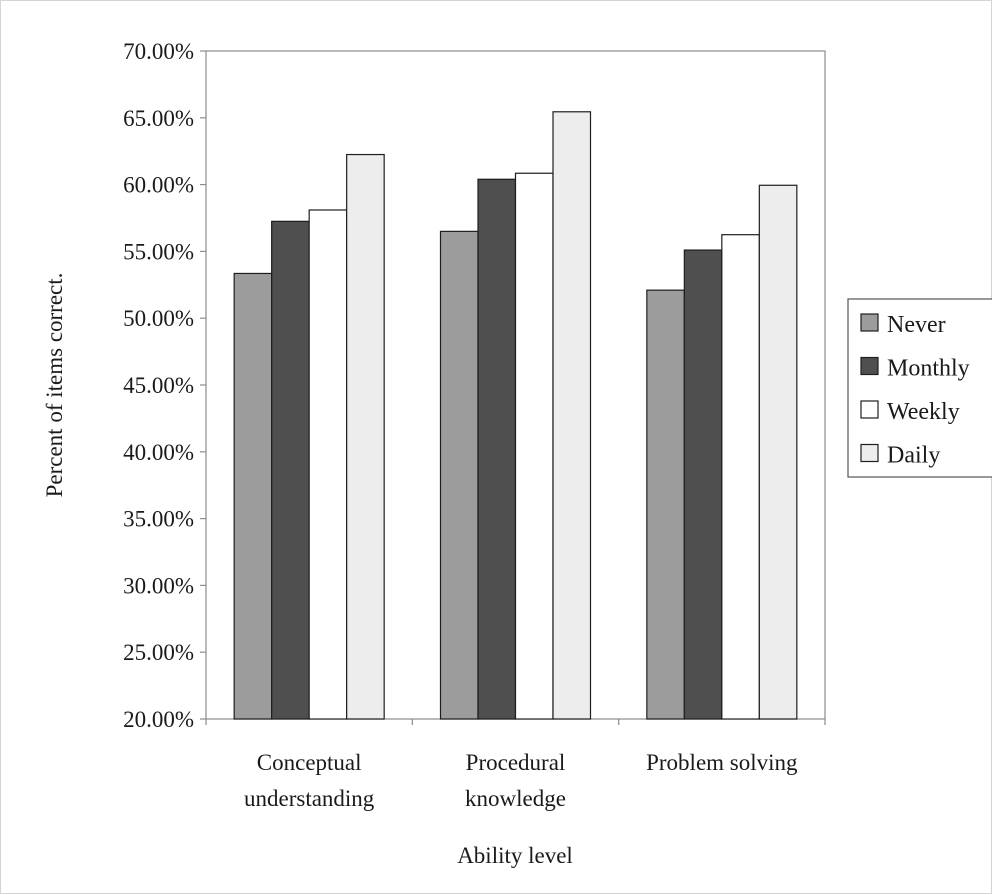 This screenshot has height=895, width=992. Describe the element at coordinates (158, 652) in the screenshot. I see `y-tick-label: 25.00%` at that location.